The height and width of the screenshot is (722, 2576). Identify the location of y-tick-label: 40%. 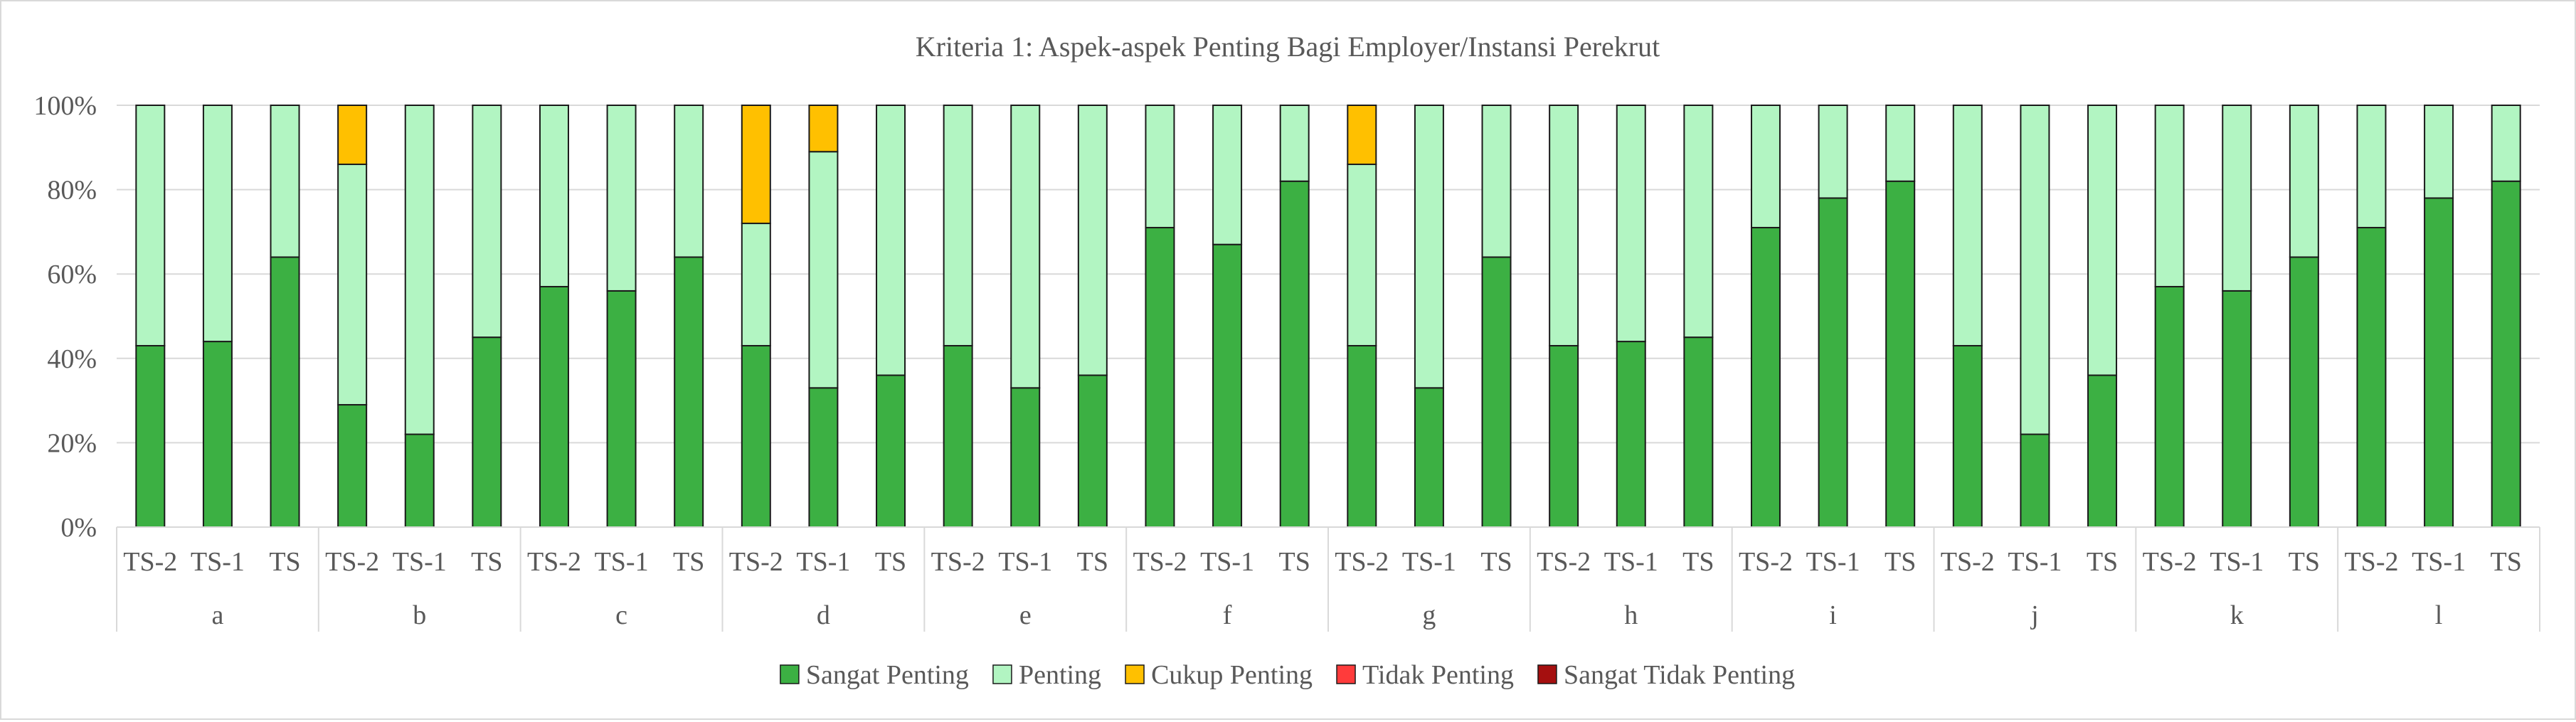
(72, 359).